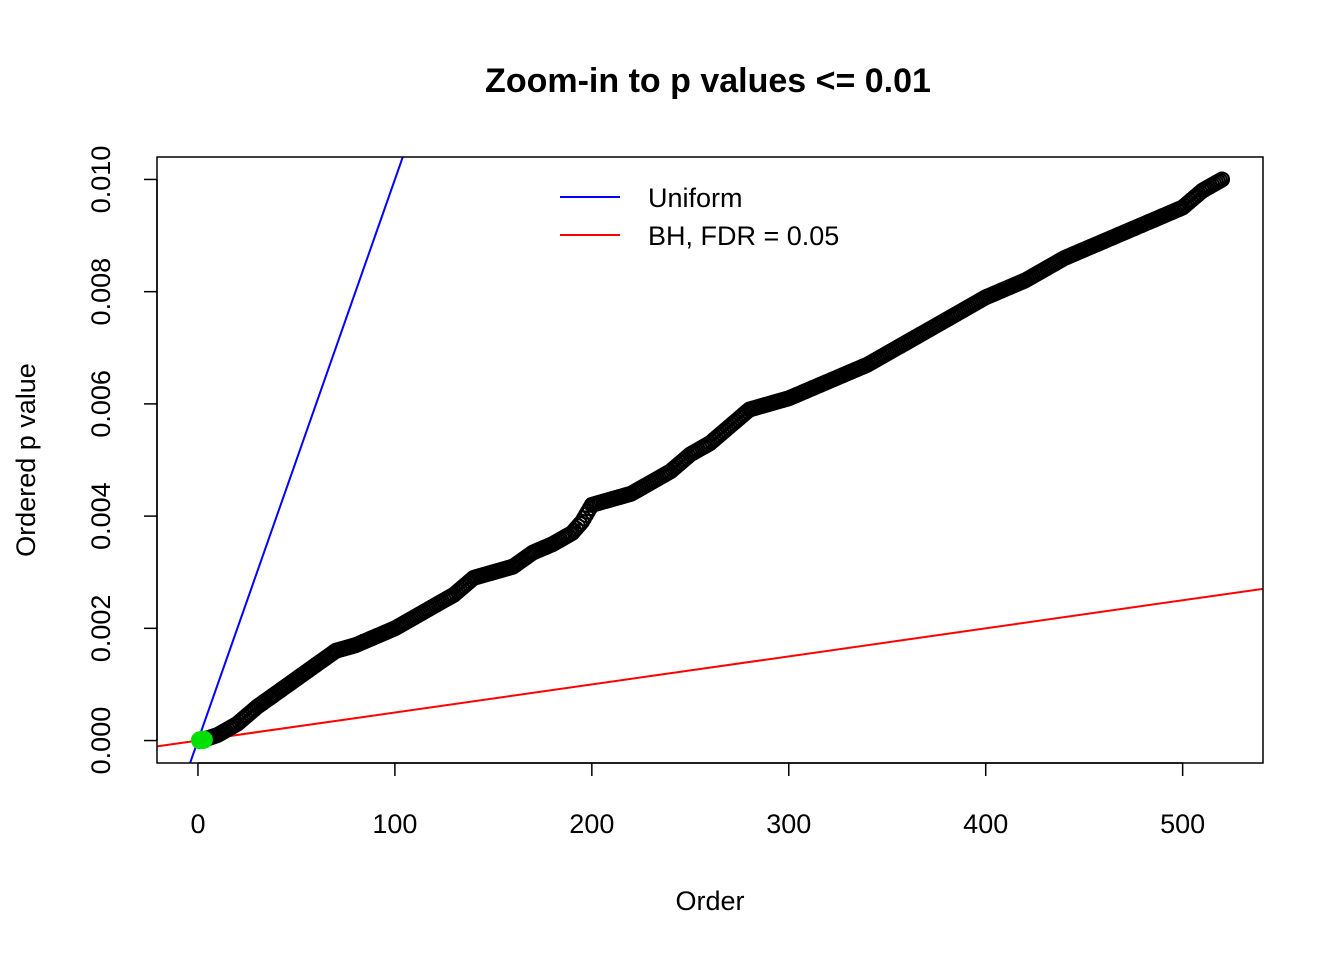  What do you see at coordinates (699, 217) in the screenshot?
I see `legend: Uniform BH, FDR = 0.05` at bounding box center [699, 217].